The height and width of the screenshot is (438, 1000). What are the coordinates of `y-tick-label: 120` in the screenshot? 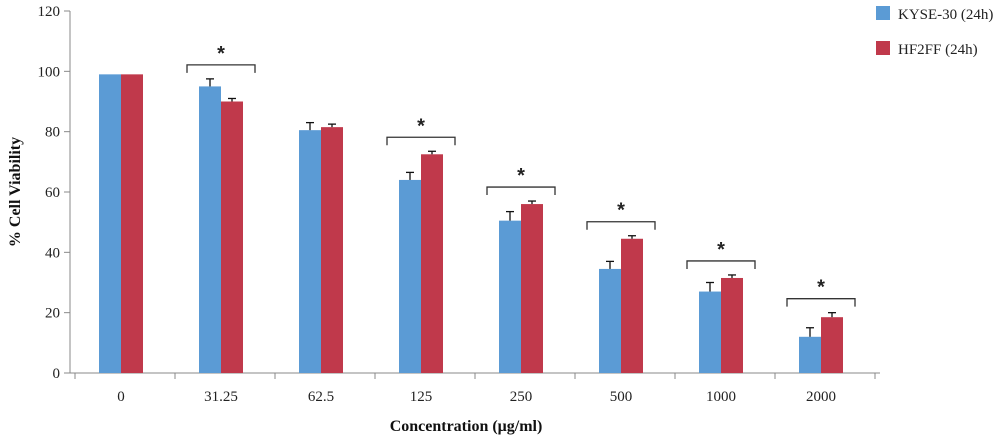 It's located at (49, 12).